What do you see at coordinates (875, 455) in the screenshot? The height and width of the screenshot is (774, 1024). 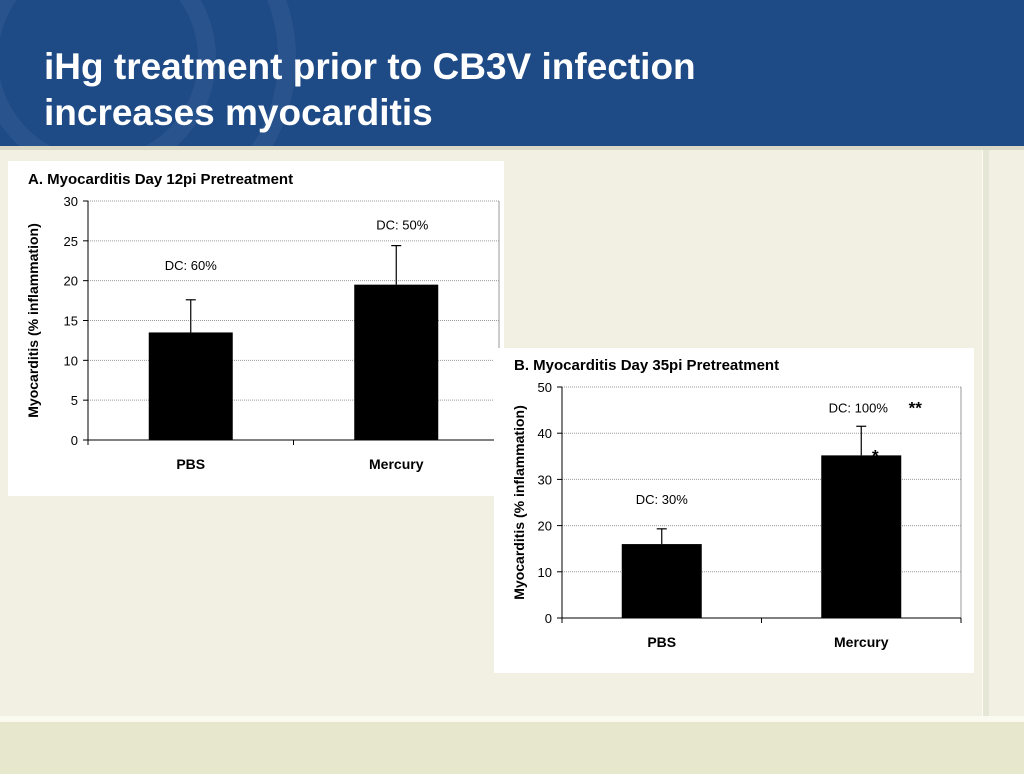 I see `significance-marker: *` at bounding box center [875, 455].